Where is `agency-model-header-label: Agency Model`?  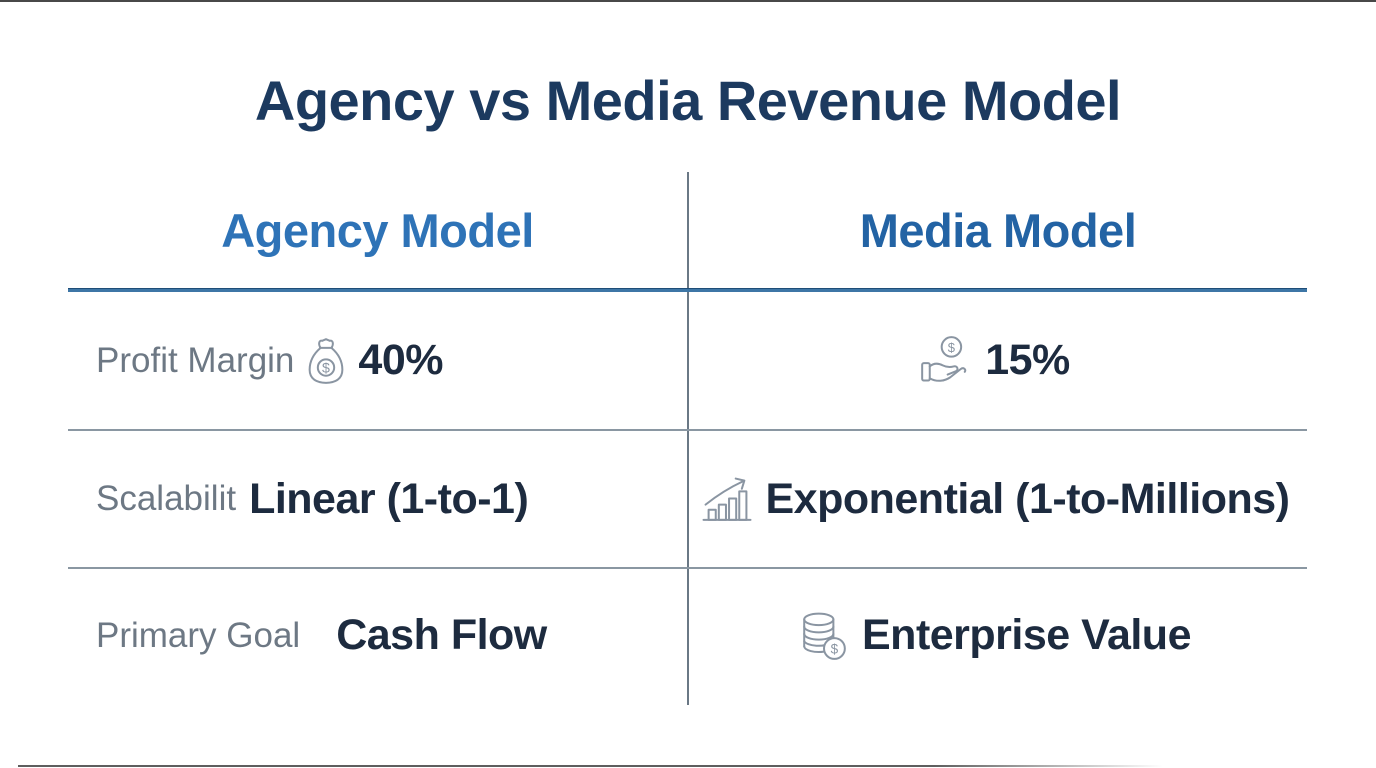 agency-model-header-label: Agency Model is located at coordinates (377, 230).